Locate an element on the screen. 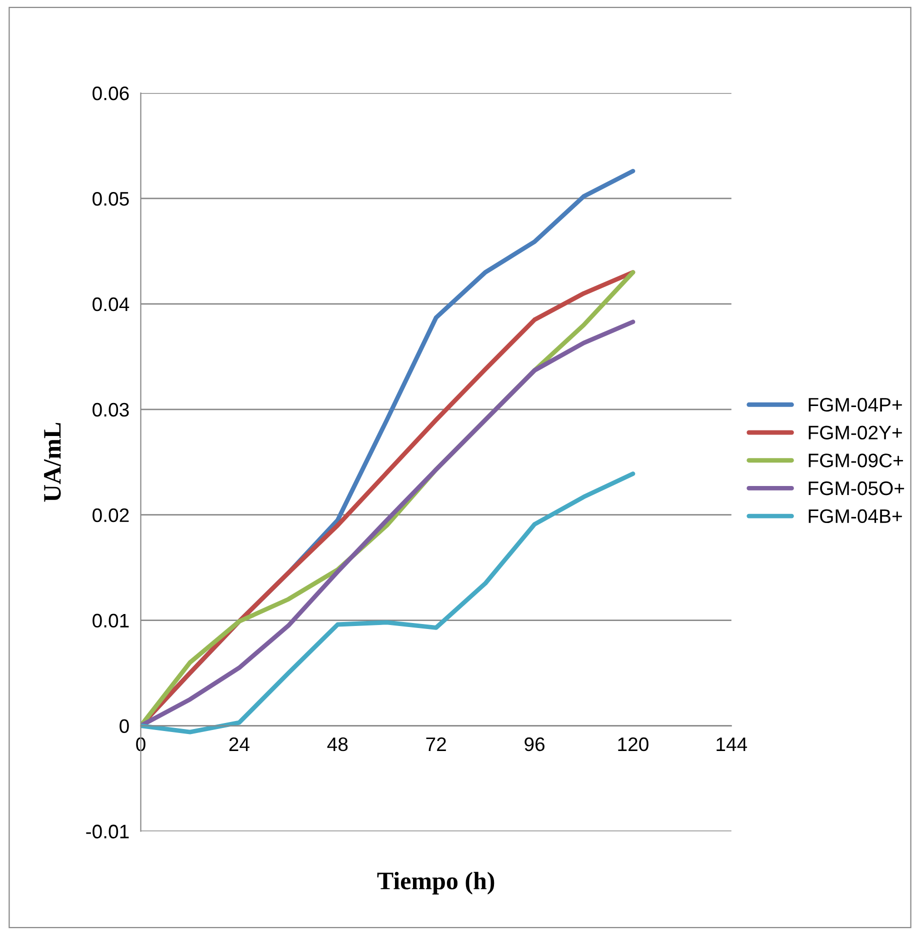  x-tick-label: 72 is located at coordinates (436, 744).